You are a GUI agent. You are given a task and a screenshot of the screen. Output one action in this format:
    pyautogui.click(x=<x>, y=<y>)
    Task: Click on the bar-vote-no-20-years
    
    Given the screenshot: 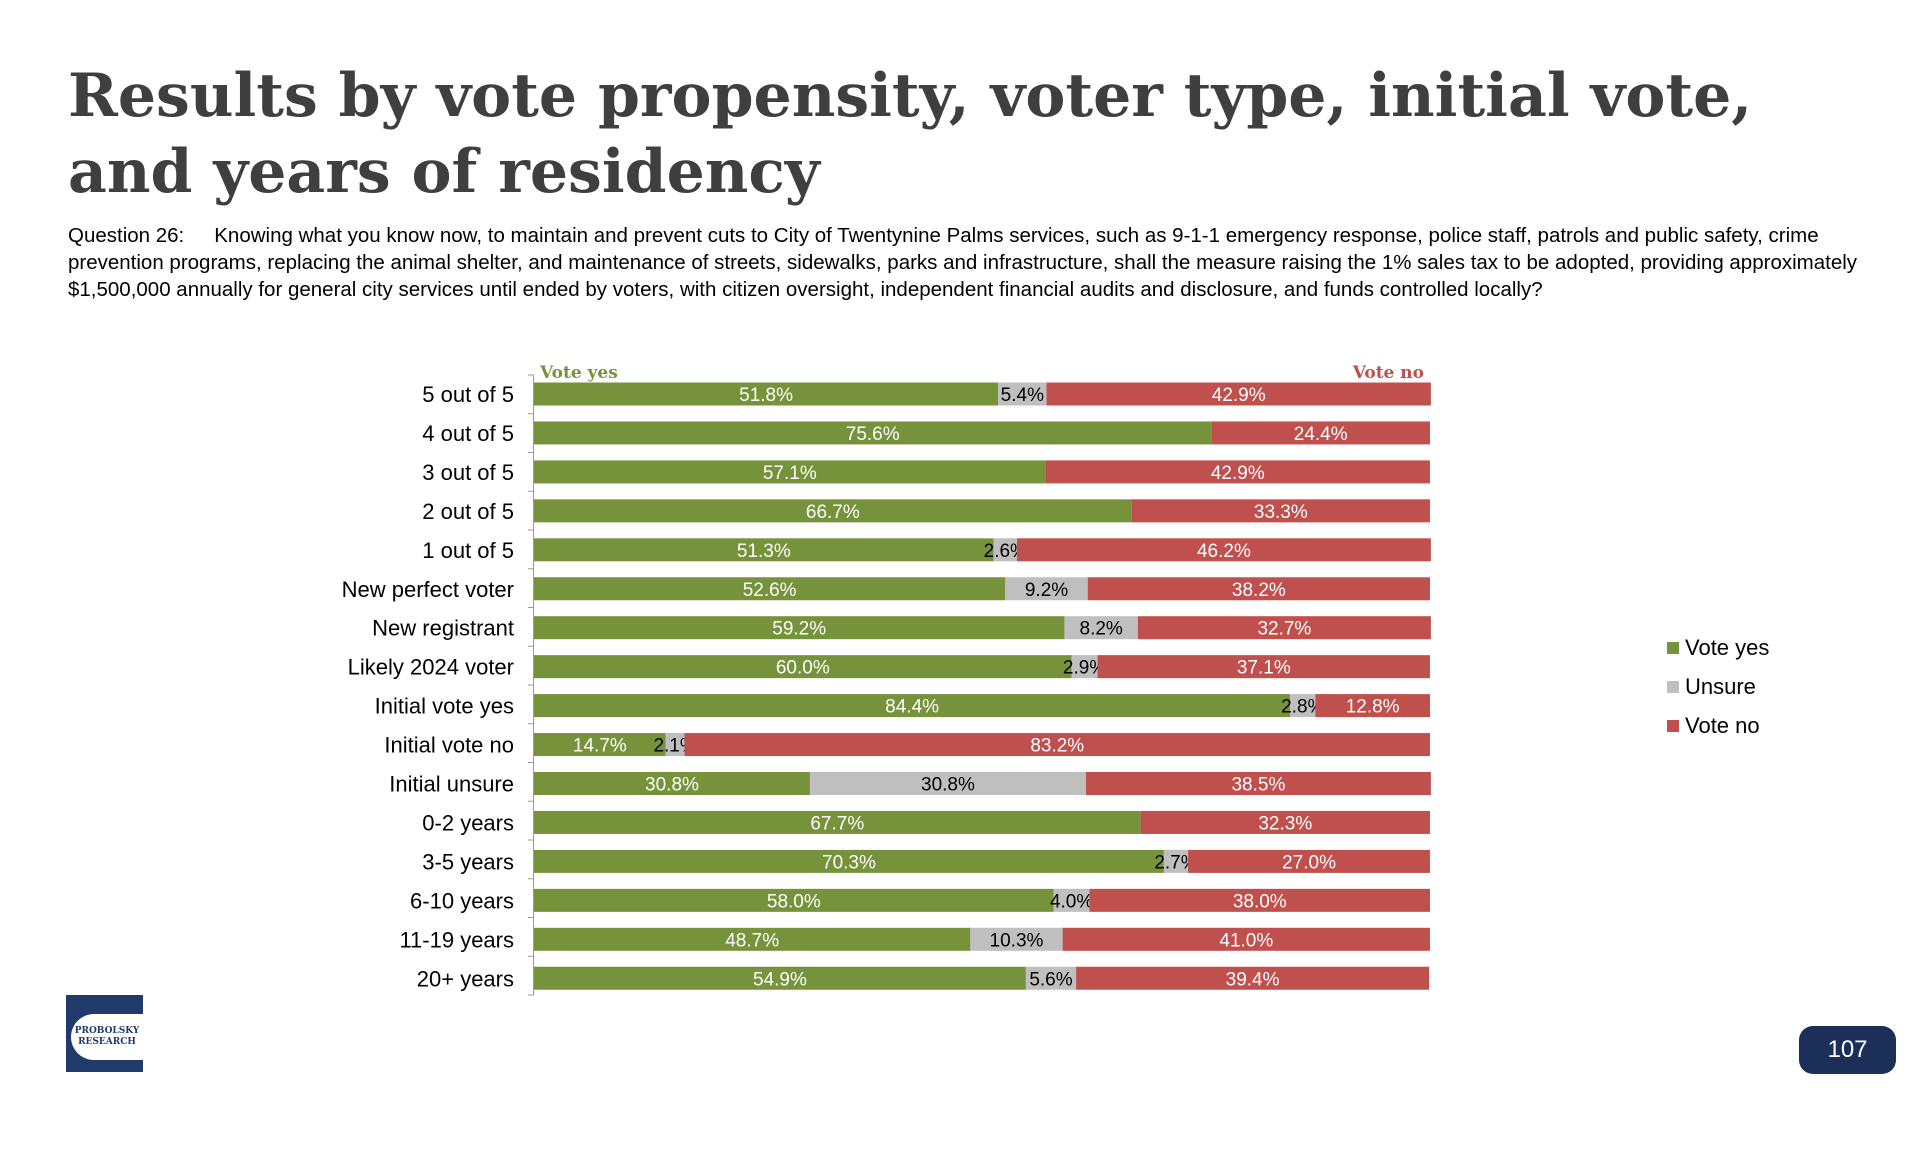 What is the action you would take?
    pyautogui.click(x=1253, y=978)
    